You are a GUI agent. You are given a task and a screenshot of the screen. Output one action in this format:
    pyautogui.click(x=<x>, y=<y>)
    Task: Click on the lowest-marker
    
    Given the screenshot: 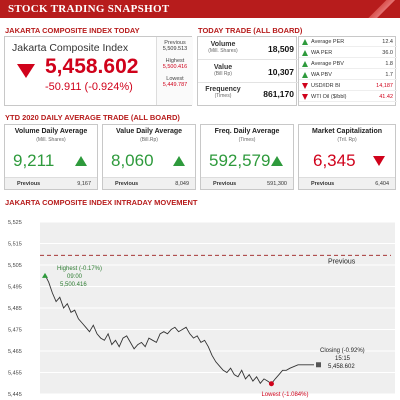 What is the action you would take?
    pyautogui.click(x=271, y=384)
    